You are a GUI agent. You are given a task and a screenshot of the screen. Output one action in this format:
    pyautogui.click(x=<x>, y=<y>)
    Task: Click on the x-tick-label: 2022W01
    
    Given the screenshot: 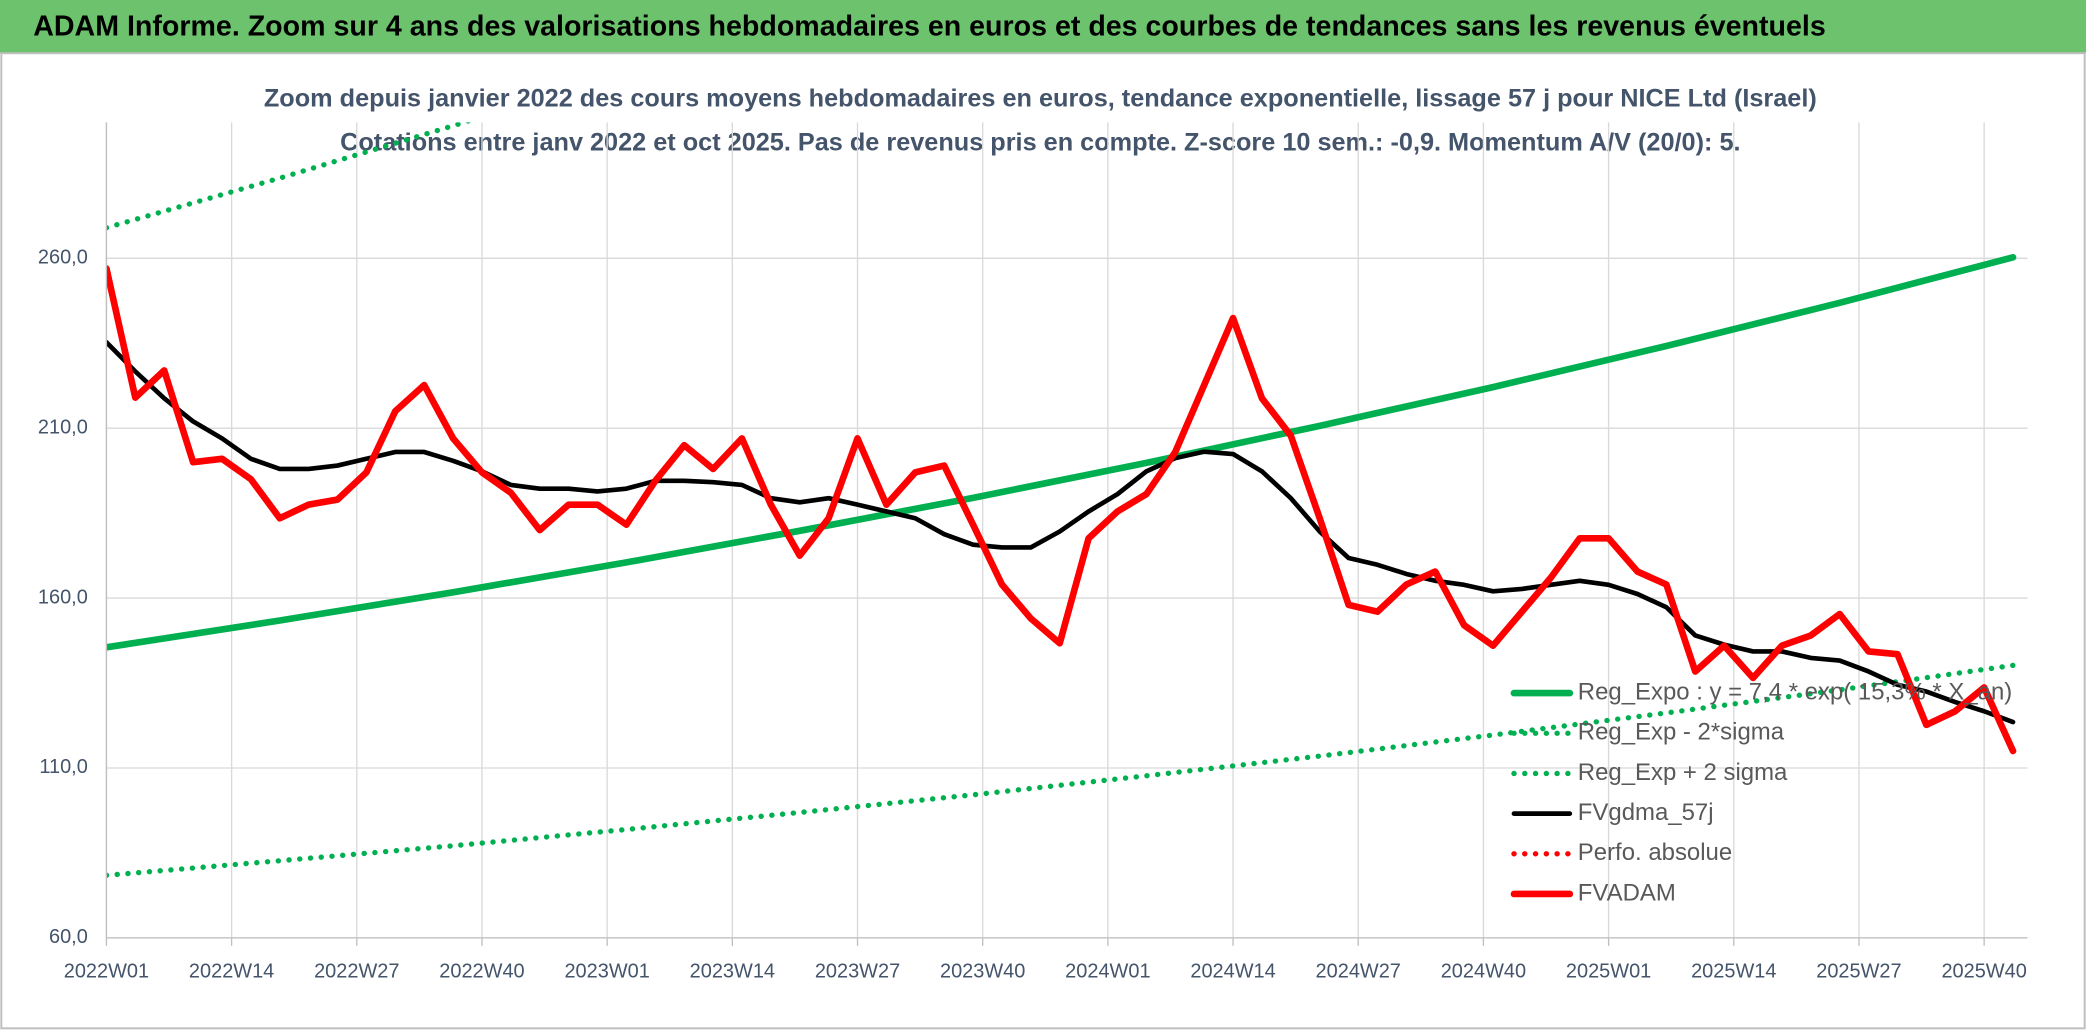 What is the action you would take?
    pyautogui.click(x=106, y=972)
    